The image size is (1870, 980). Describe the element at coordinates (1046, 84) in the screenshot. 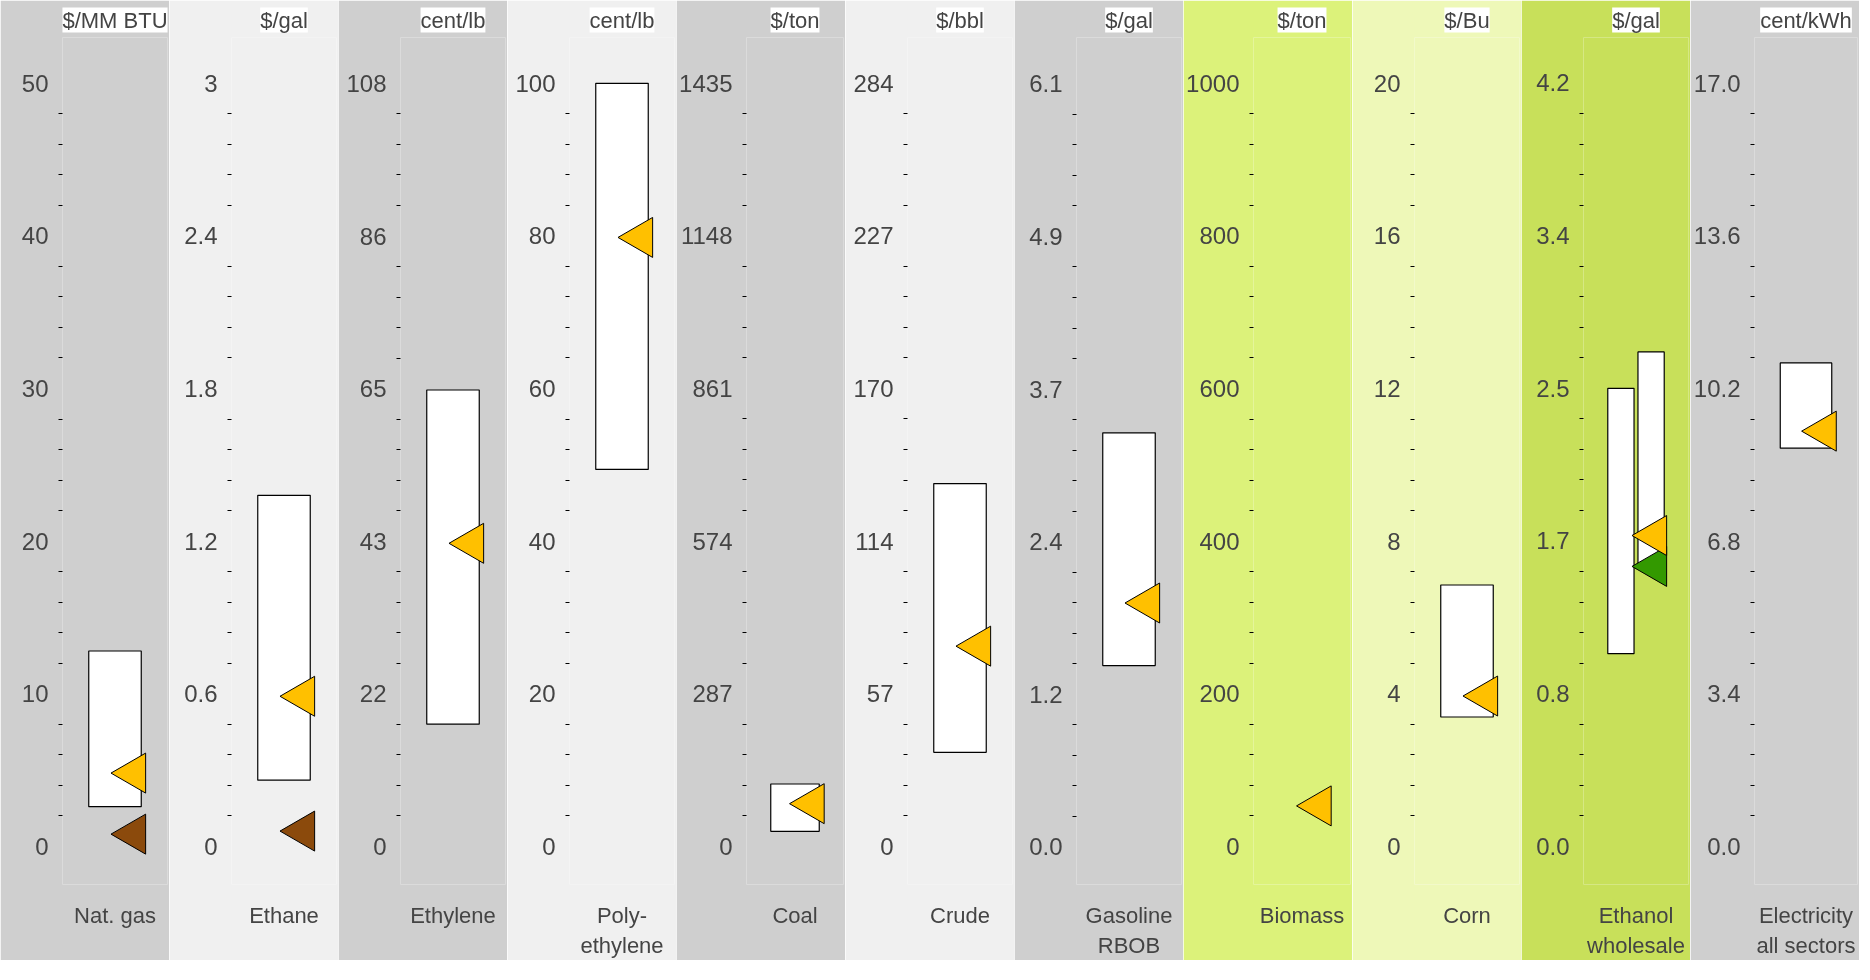

I see `y-tick-label: 6.1` at that location.